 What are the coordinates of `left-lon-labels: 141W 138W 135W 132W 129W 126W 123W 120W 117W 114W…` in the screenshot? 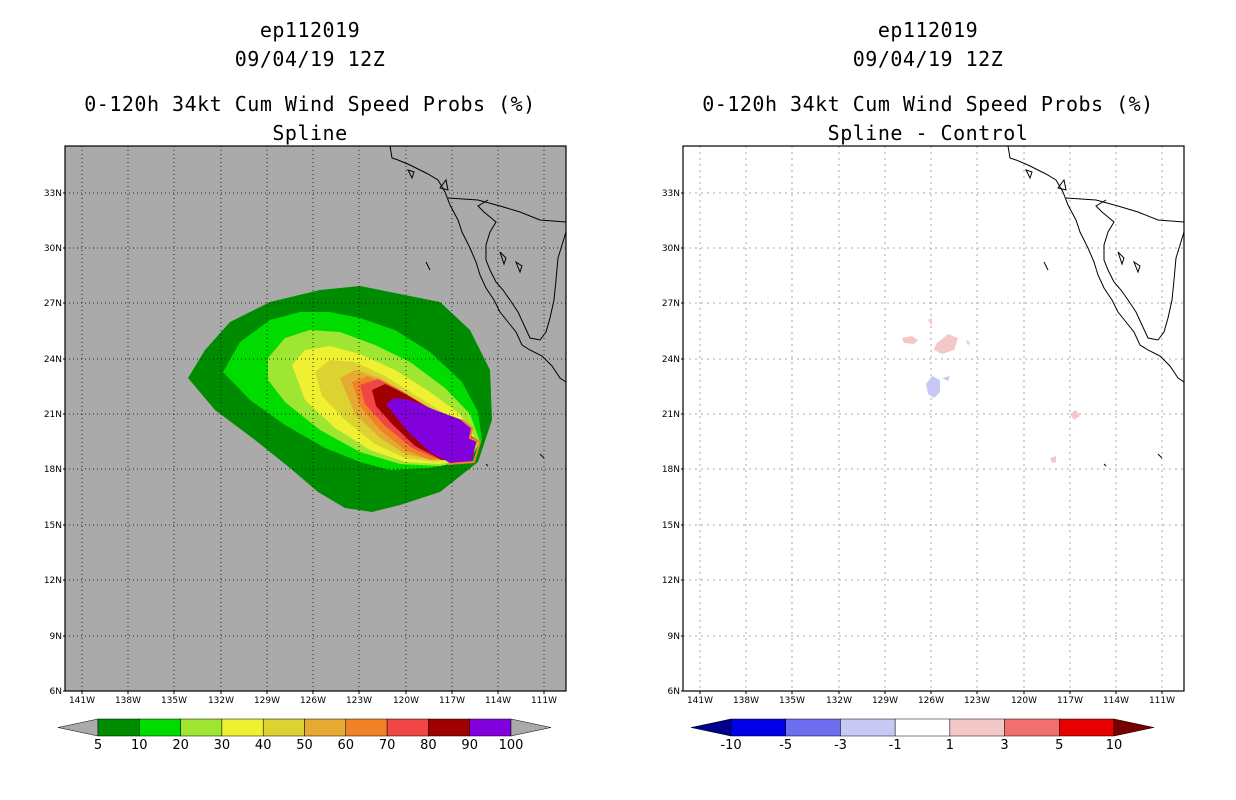 It's located at (313, 698).